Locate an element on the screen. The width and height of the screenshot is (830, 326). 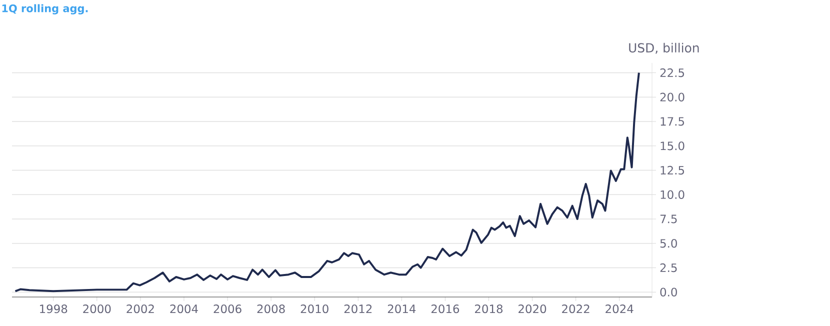
x-tick-label: 1998 is located at coordinates (54, 309).